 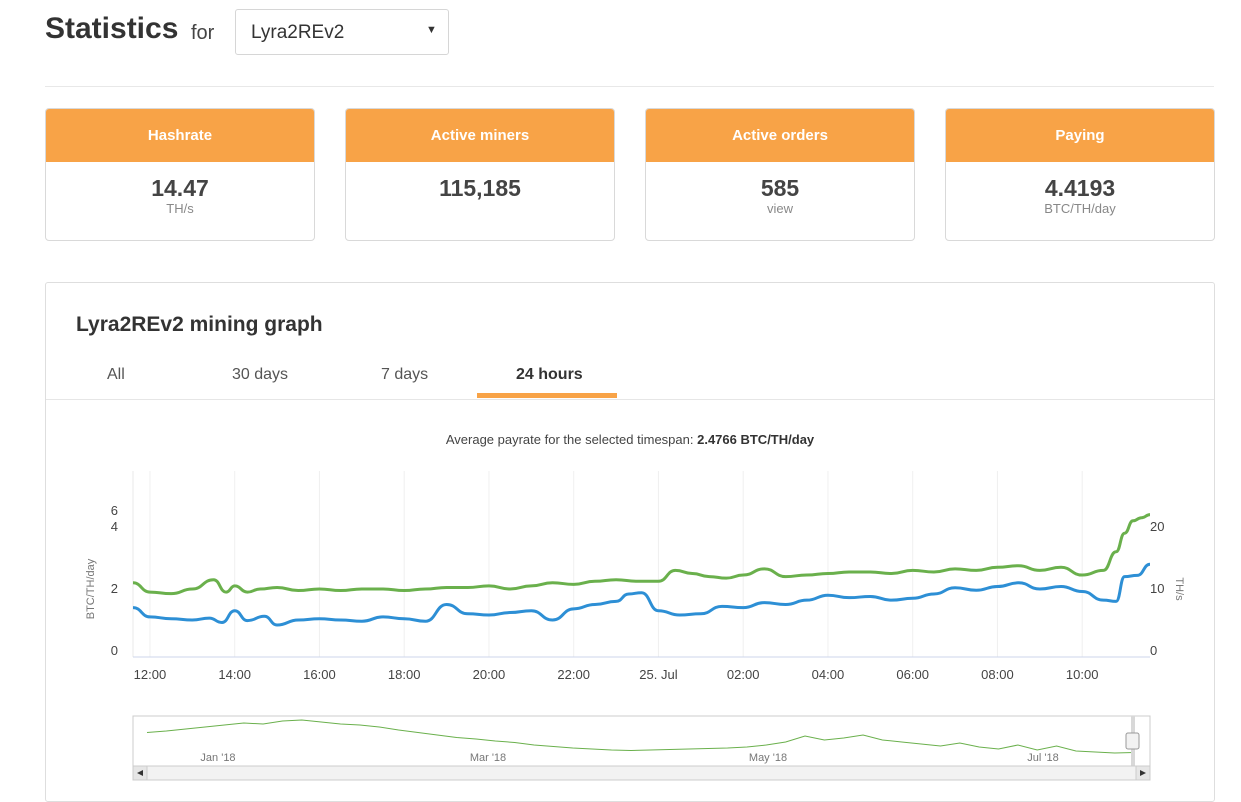 What do you see at coordinates (1132, 741) in the screenshot?
I see `navigator-handle-icon` at bounding box center [1132, 741].